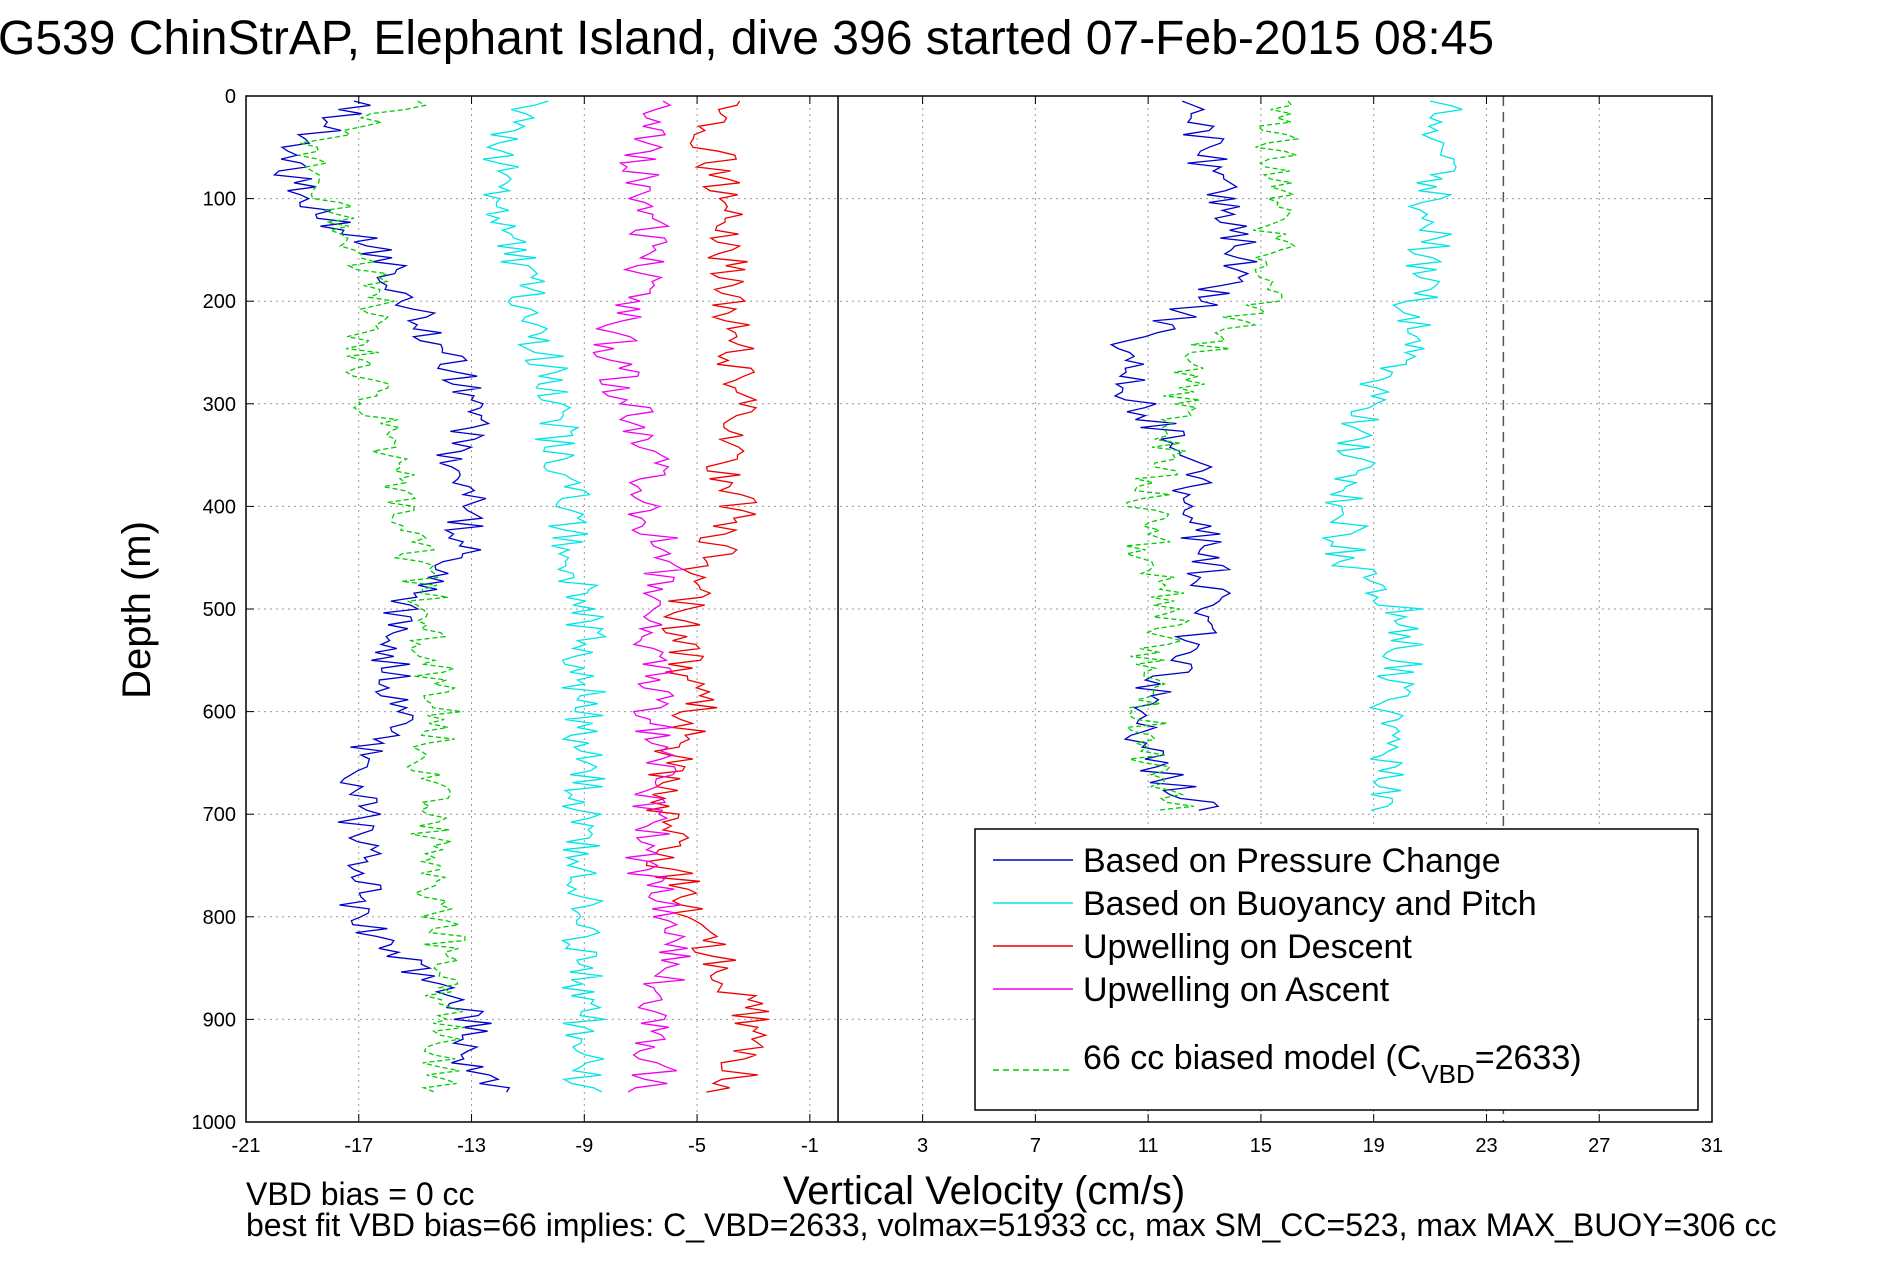 The height and width of the screenshot is (1262, 1891). I want to click on legend-label: Based on Buoyancy and Pitch, so click(1310, 904).